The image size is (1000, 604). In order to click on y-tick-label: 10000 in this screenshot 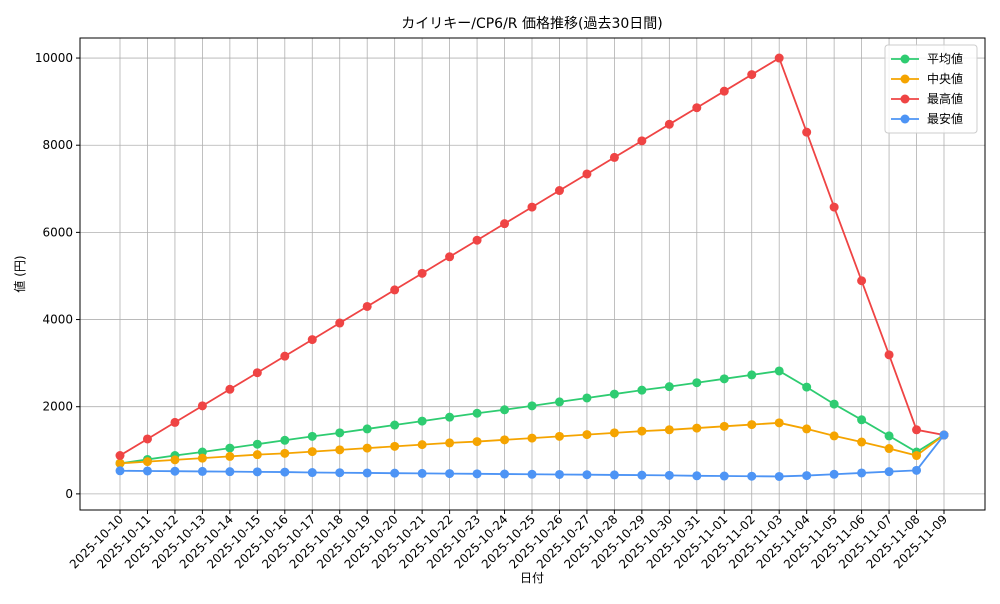, I will do `click(54, 58)`.